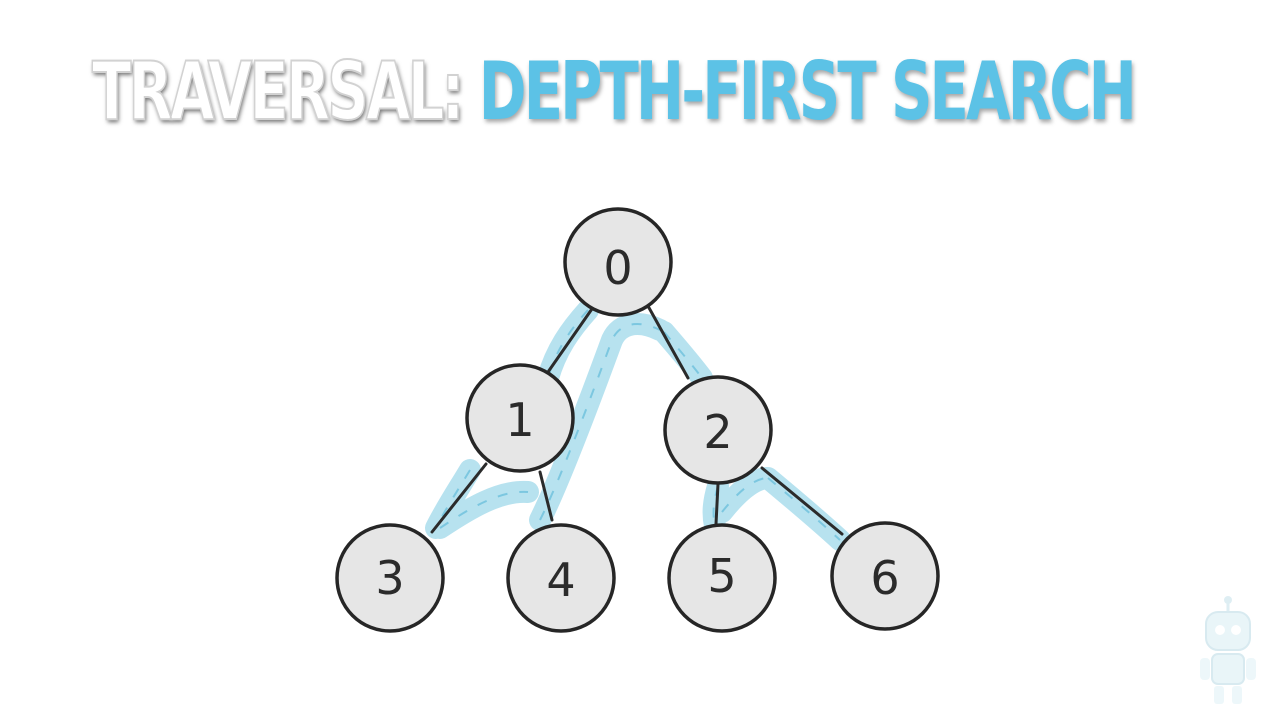 This screenshot has height=720, width=1280. I want to click on node-4-label: 4, so click(560, 580).